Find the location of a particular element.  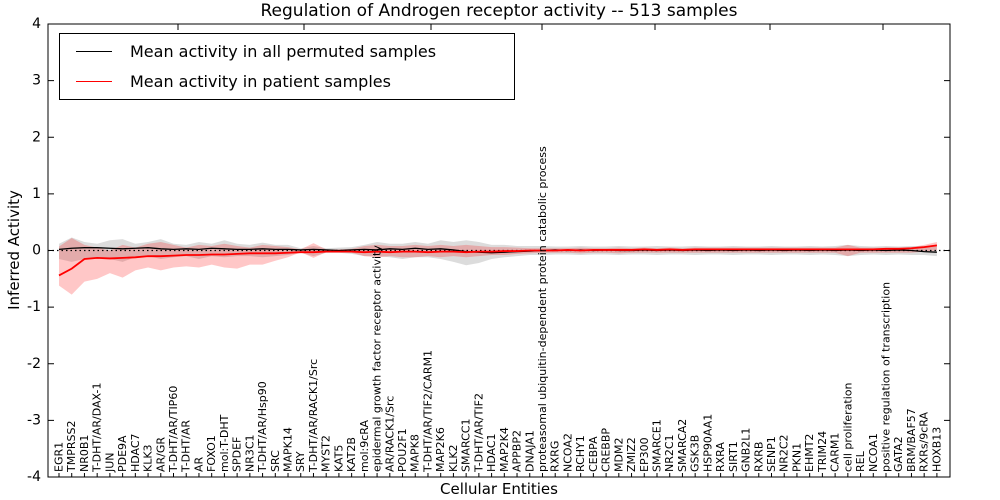

legend-item-permuted: Mean activity in all permuted samples is located at coordinates (287, 52).